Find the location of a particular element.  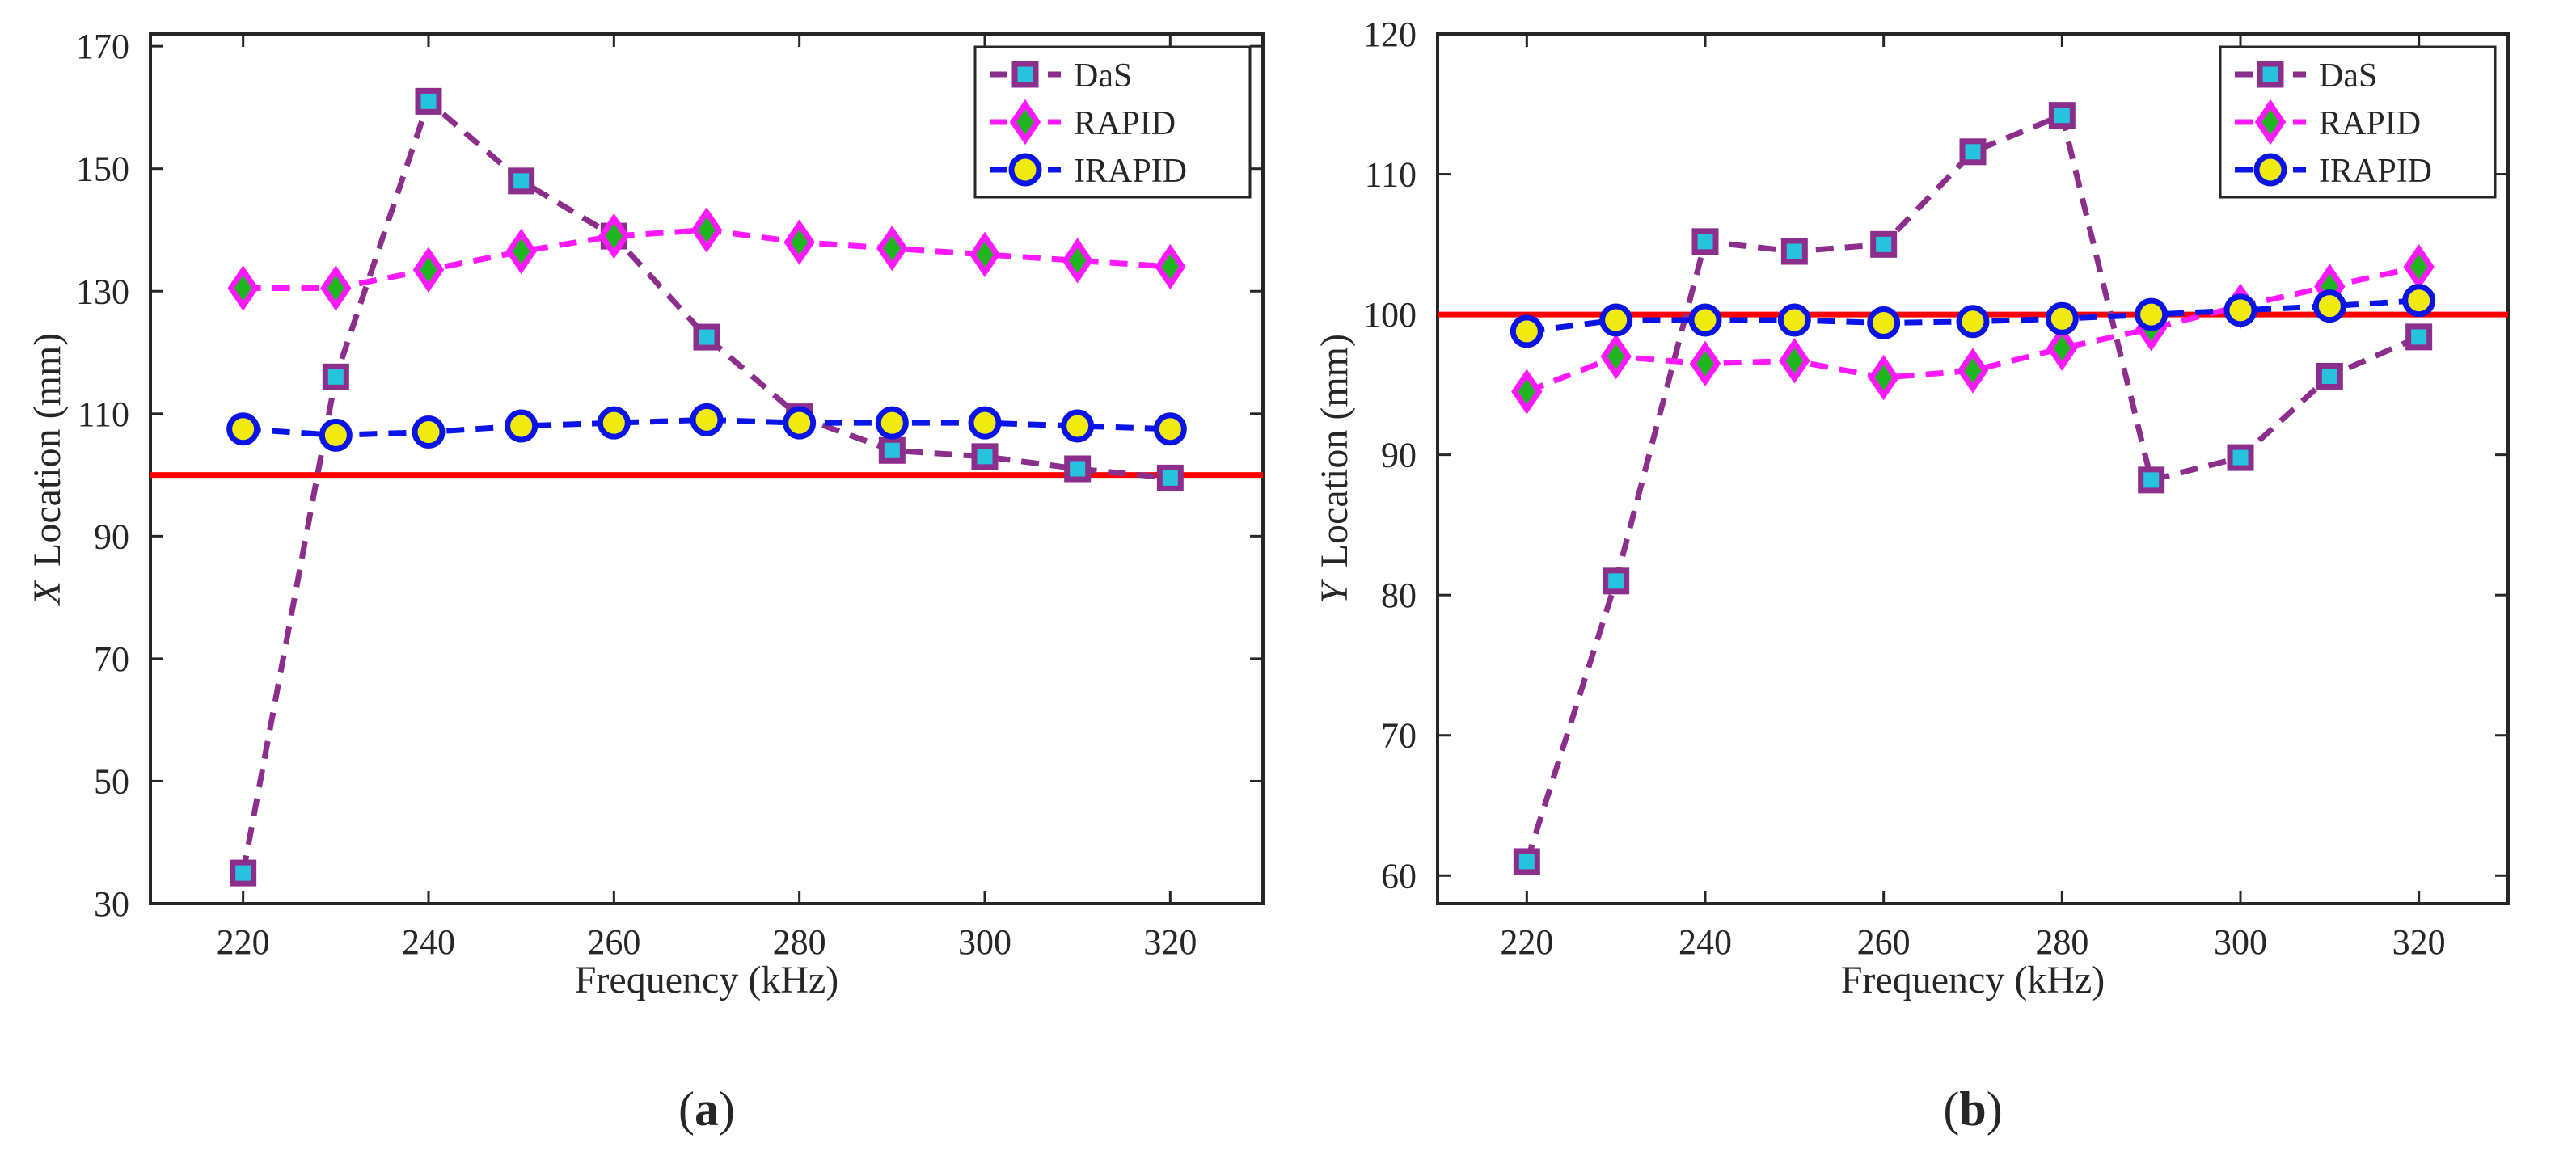

y-tick-label: 90 is located at coordinates (1399, 455).